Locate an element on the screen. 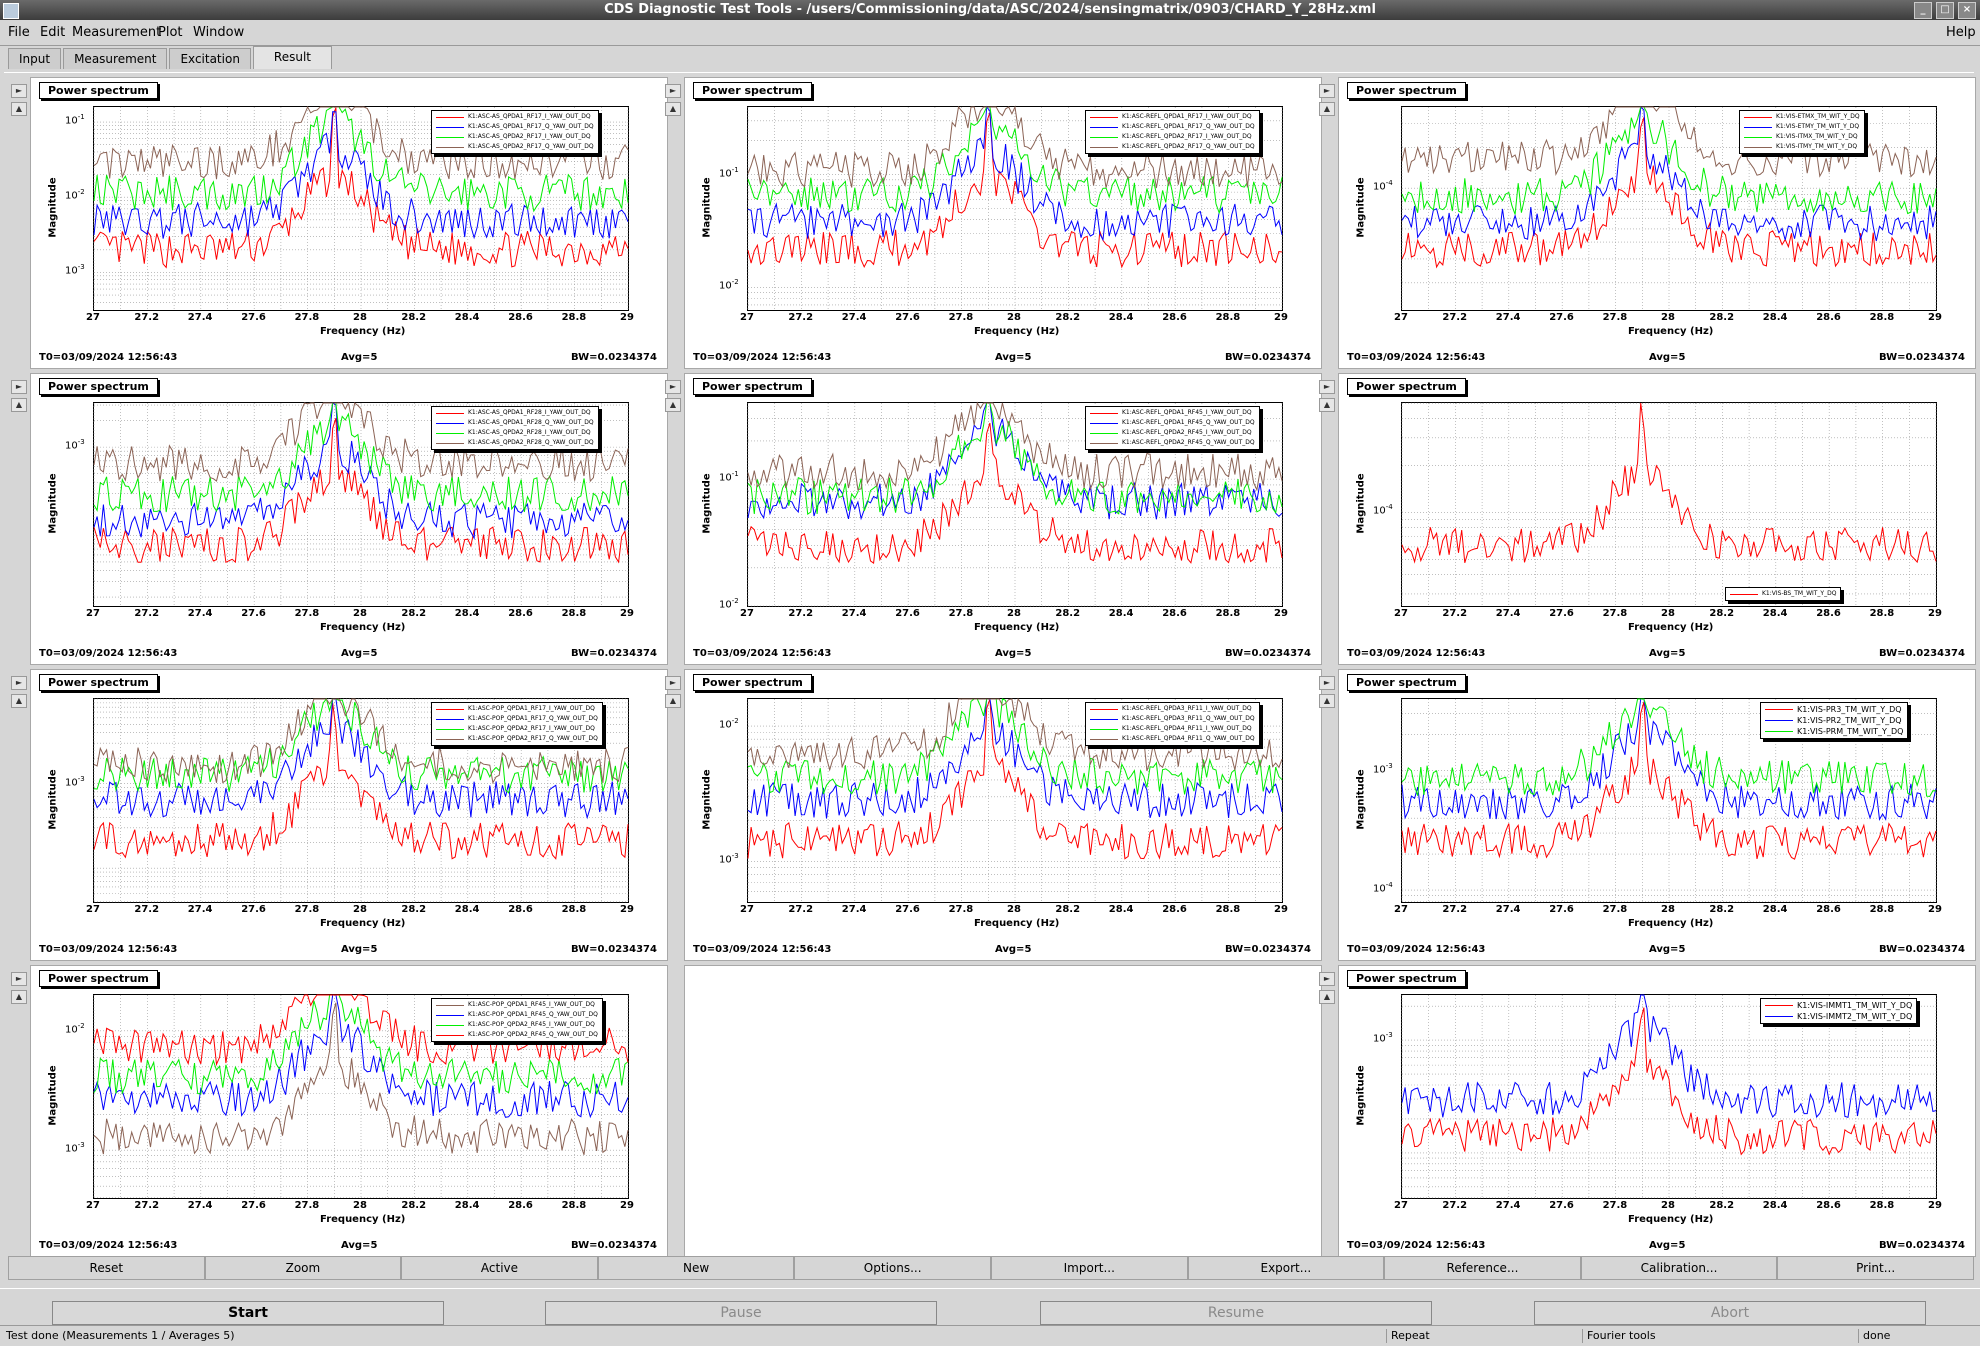  toolbar-button-active: Active is located at coordinates (499, 1268).